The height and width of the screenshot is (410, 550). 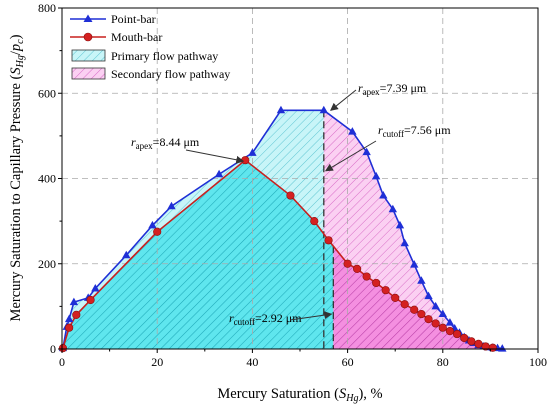 What do you see at coordinates (328, 229) in the screenshot?
I see `cutoff-dashed-lines` at bounding box center [328, 229].